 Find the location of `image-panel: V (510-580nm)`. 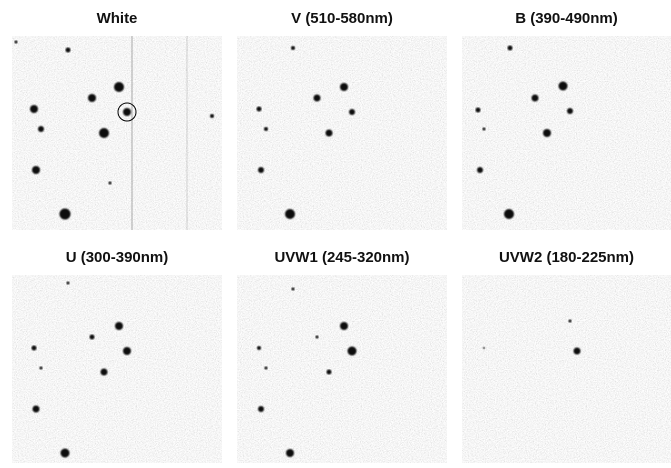

image-panel: V (510-580nm) is located at coordinates (342, 120).